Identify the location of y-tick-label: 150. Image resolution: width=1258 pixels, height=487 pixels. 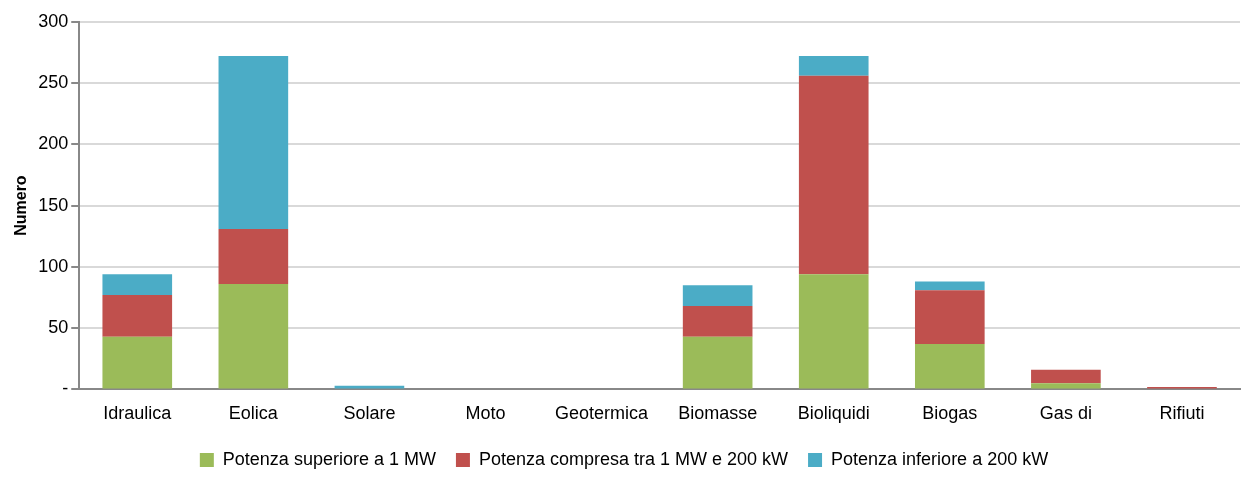
(53, 204).